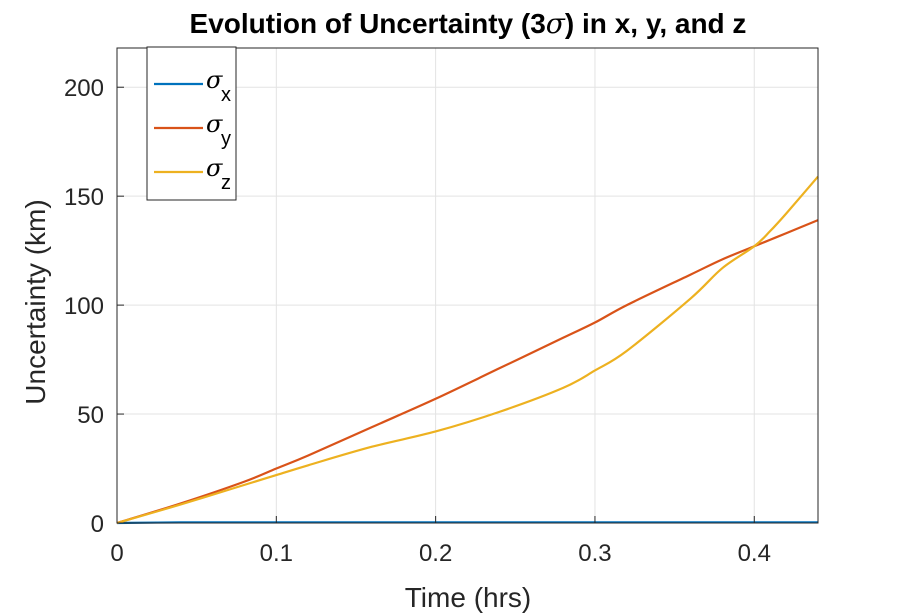 This screenshot has width=904, height=614. Describe the element at coordinates (84, 197) in the screenshot. I see `y-tick-label: 150` at that location.